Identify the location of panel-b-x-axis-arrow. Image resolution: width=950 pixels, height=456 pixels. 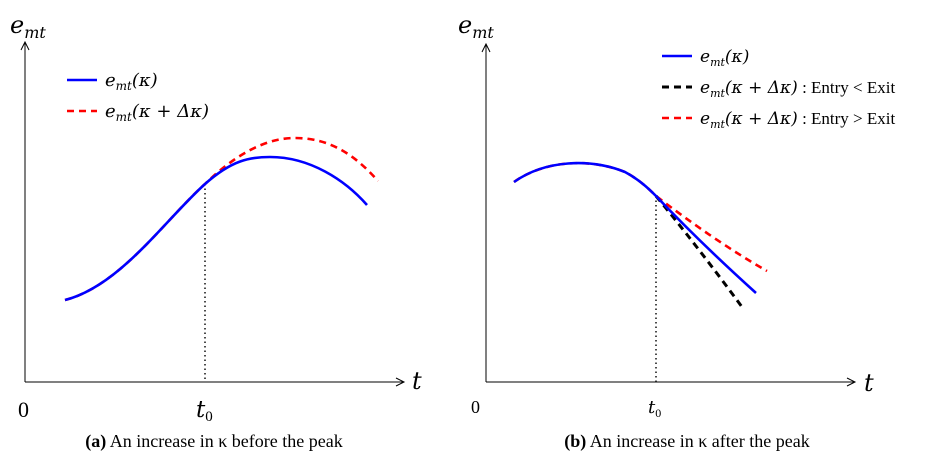
(851, 382).